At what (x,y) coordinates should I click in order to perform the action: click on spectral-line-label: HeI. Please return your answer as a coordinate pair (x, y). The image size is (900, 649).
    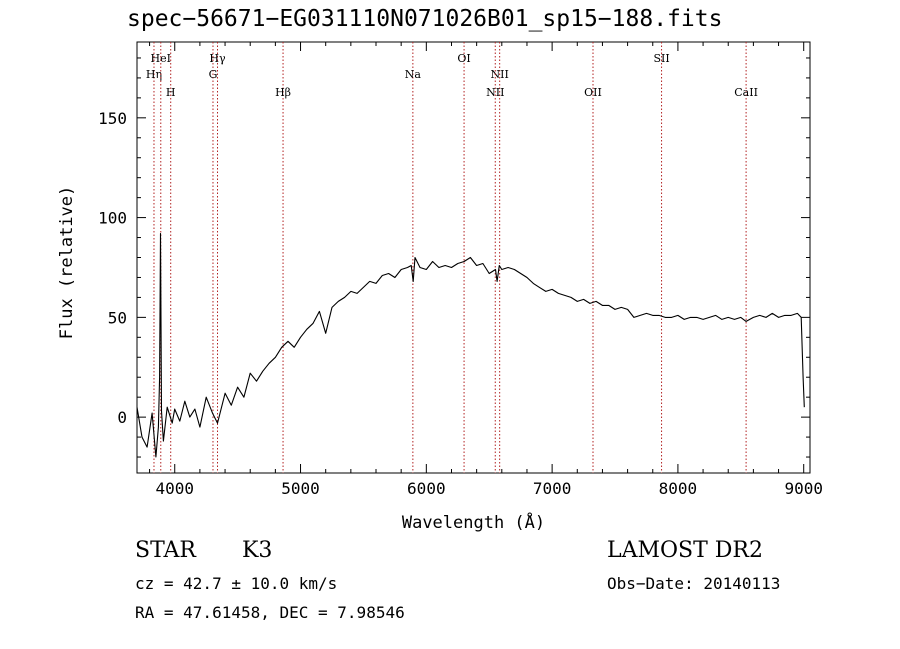
    Looking at the image, I should click on (161, 58).